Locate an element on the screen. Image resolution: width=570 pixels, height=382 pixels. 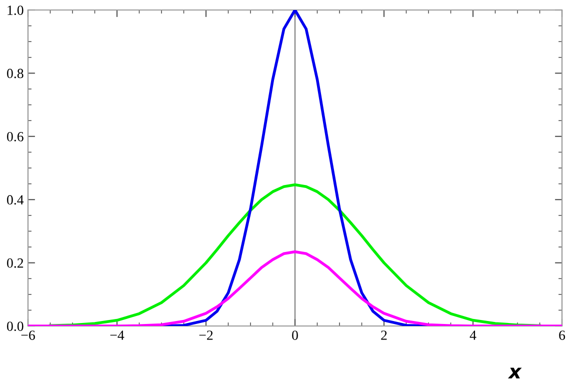
x-tick-label: 2 is located at coordinates (384, 335).